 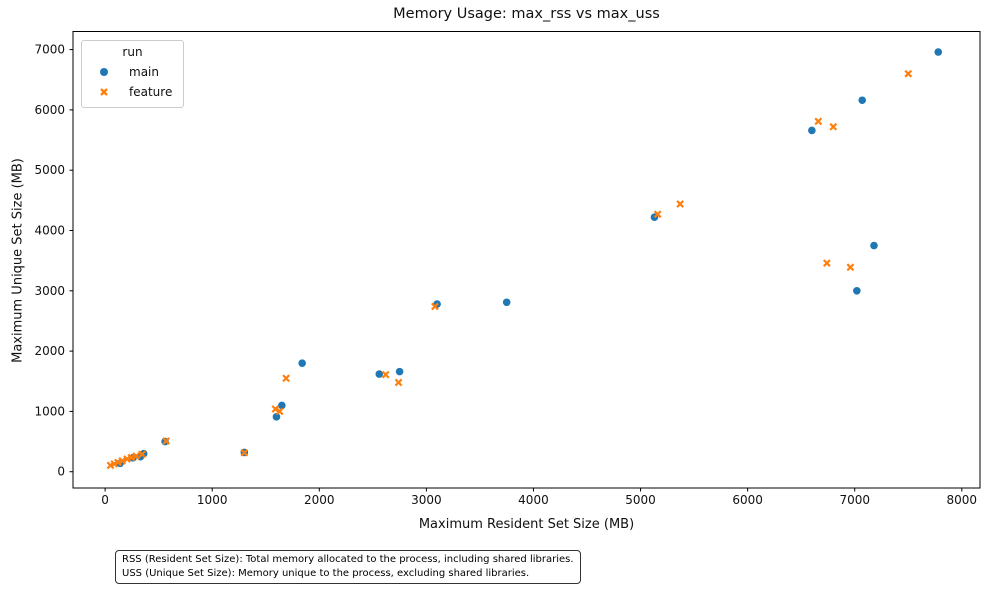 I want to click on y-tick-label: 2000, so click(x=49, y=351).